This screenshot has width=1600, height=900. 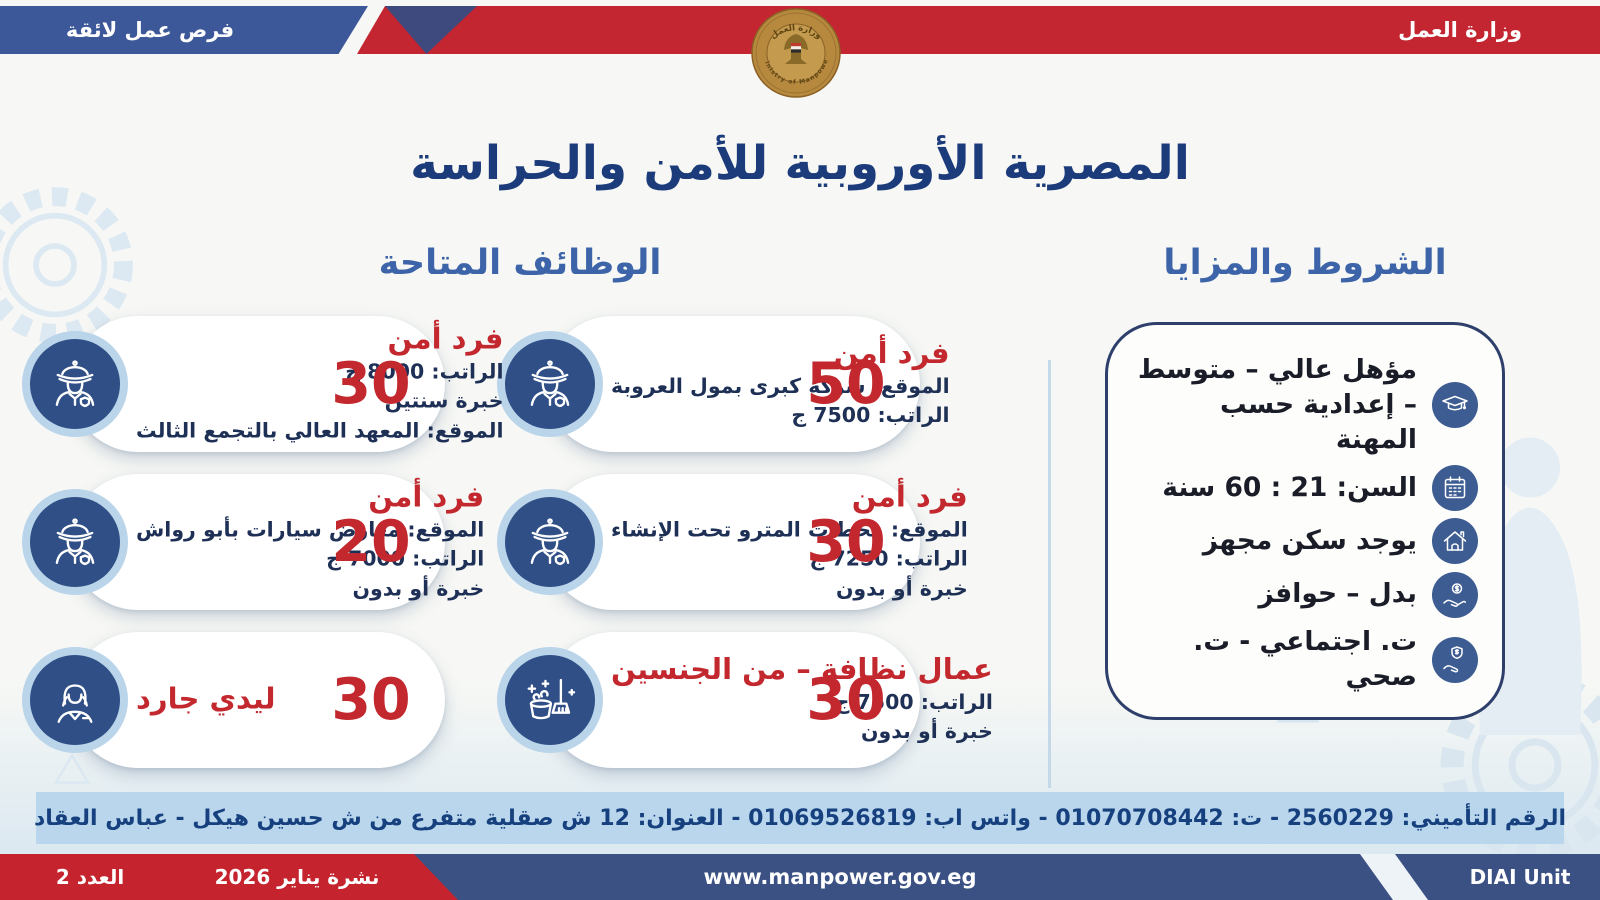 I want to click on job-card-text: ليدي جارد, so click(x=206, y=699).